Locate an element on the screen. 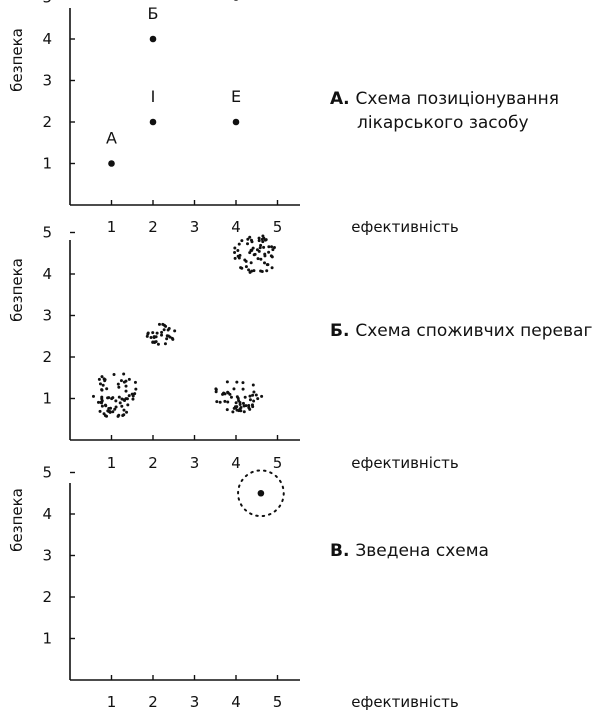 This screenshot has height=717, width=606. x-tick-label: 4 is located at coordinates (236, 463).